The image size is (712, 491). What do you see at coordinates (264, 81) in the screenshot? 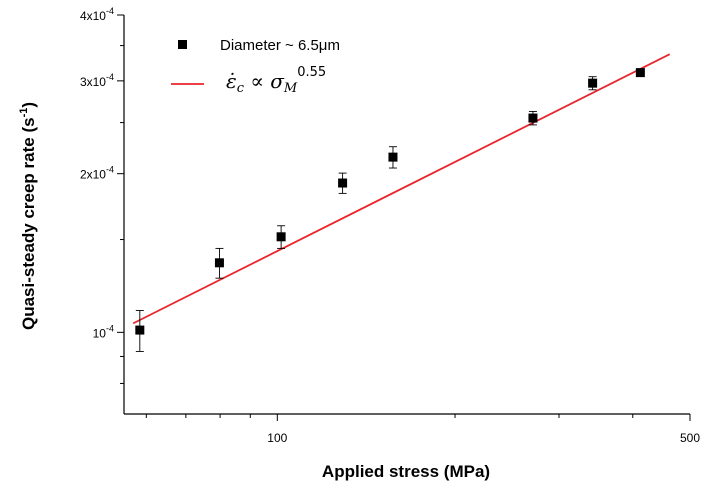
I see `fit-label-prop: ∝ σ` at bounding box center [264, 81].